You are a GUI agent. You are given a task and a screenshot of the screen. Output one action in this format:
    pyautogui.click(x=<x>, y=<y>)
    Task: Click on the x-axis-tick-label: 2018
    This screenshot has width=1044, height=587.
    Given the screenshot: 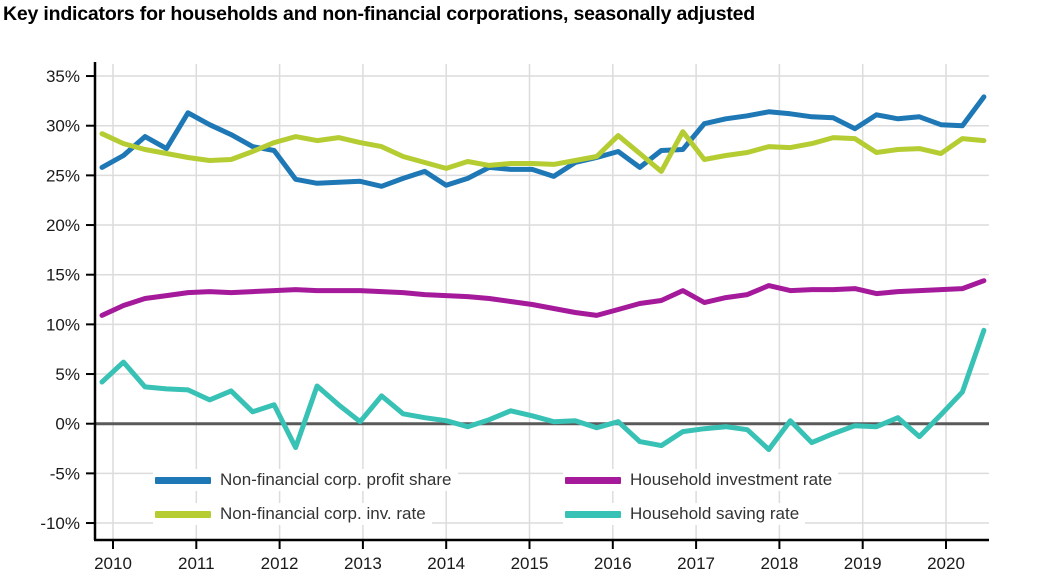 What is the action you would take?
    pyautogui.click(x=779, y=563)
    